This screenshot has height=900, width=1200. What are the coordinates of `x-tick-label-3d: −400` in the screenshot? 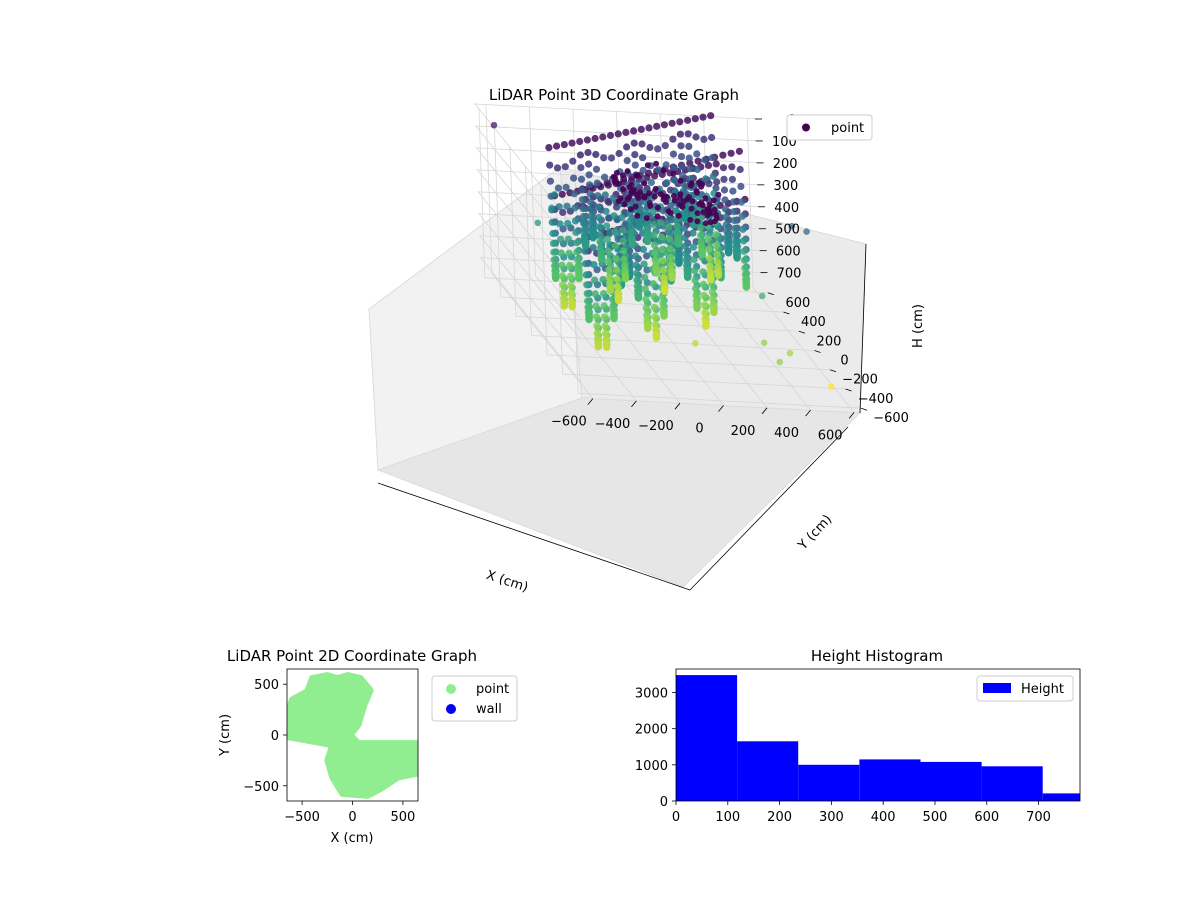 It's located at (613, 424).